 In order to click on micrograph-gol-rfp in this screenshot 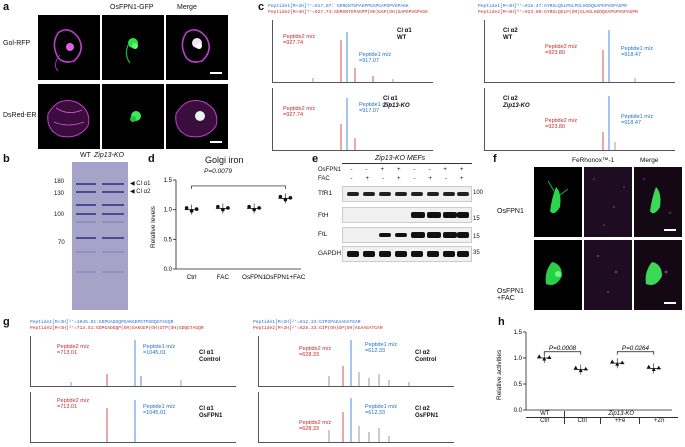, I will do `click(69, 47)`.